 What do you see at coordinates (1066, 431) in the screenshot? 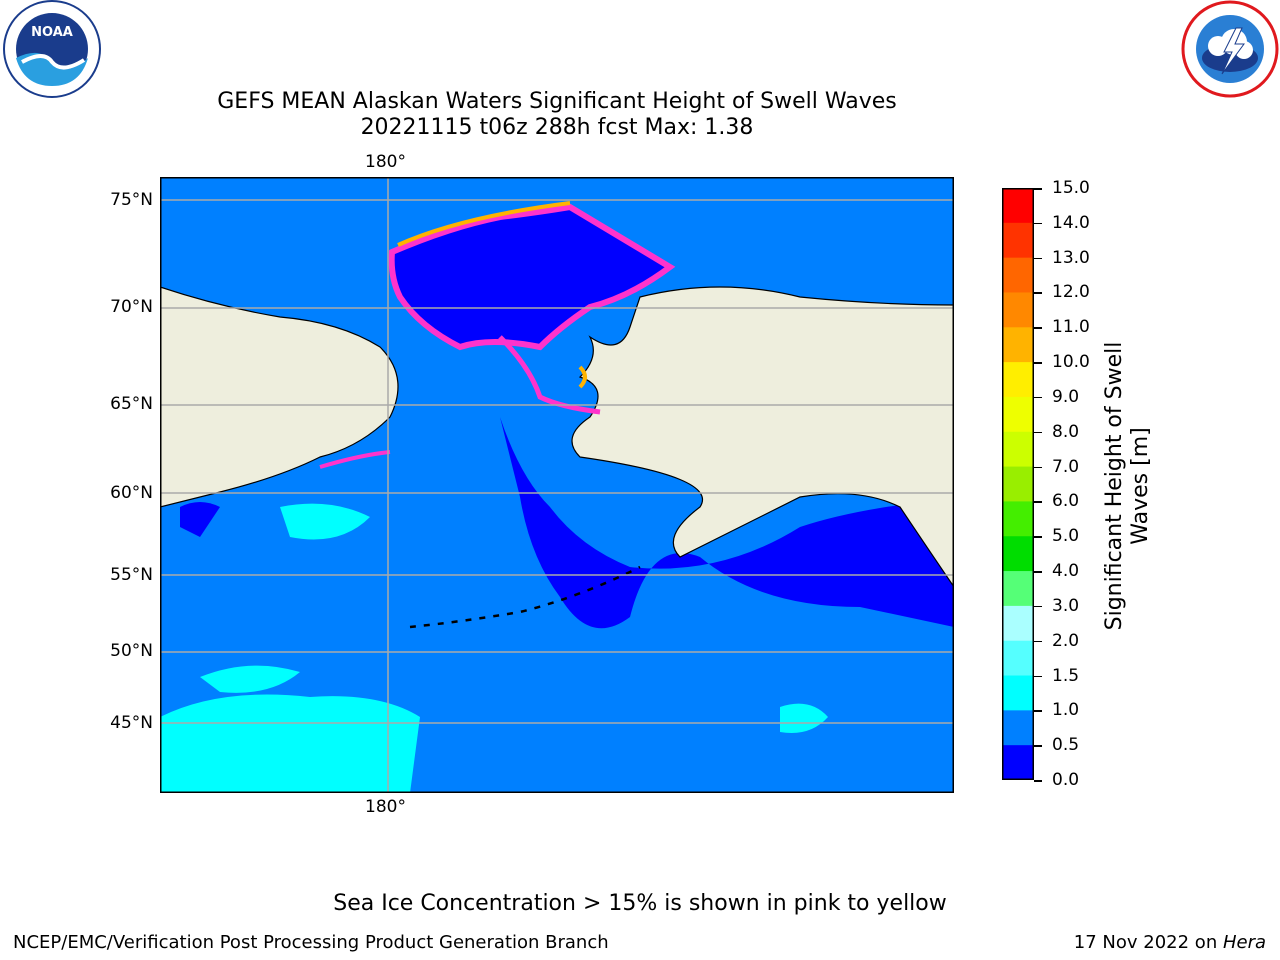
I see `colorbar-tick-label: 8.0` at bounding box center [1066, 431].